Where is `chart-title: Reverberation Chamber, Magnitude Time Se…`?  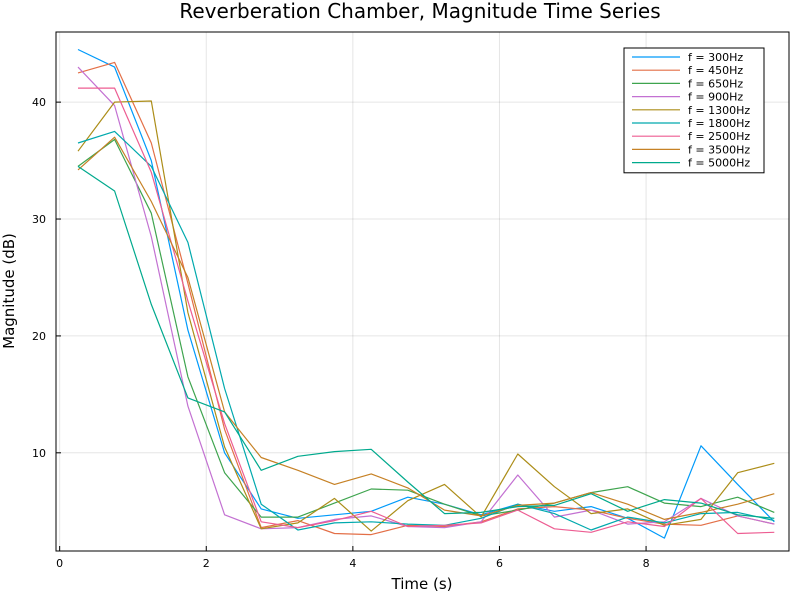
chart-title: Reverberation Chamber, Magnitude Time Se… is located at coordinates (419, 11).